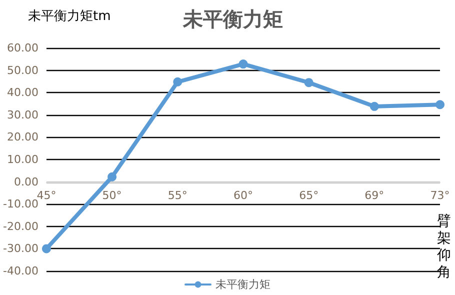  I want to click on y-axis-title: 未平衡力矩tm, so click(69, 16).